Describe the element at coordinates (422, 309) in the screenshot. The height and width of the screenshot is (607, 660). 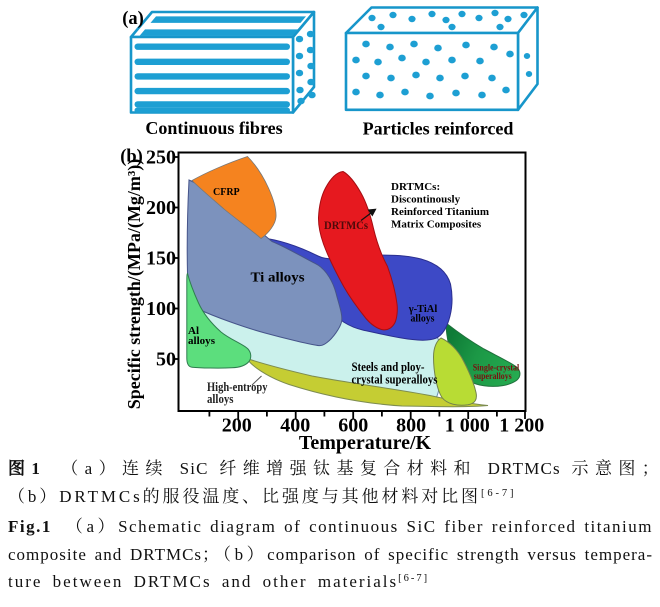
I see `svg-text: γ-TiAl` at that location.